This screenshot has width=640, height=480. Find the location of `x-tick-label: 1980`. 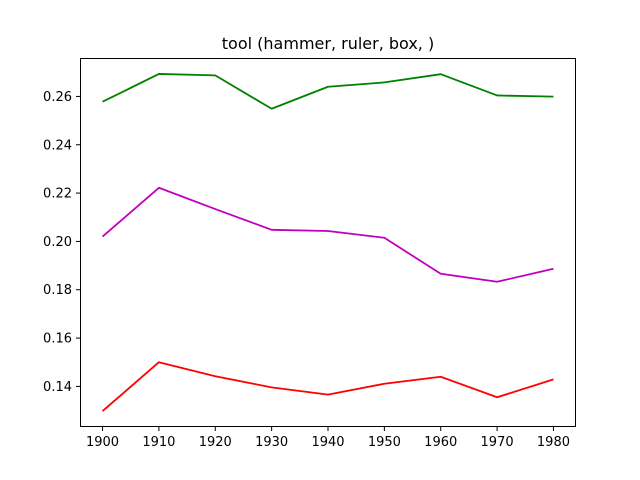

x-tick-label: 1980 is located at coordinates (553, 442).